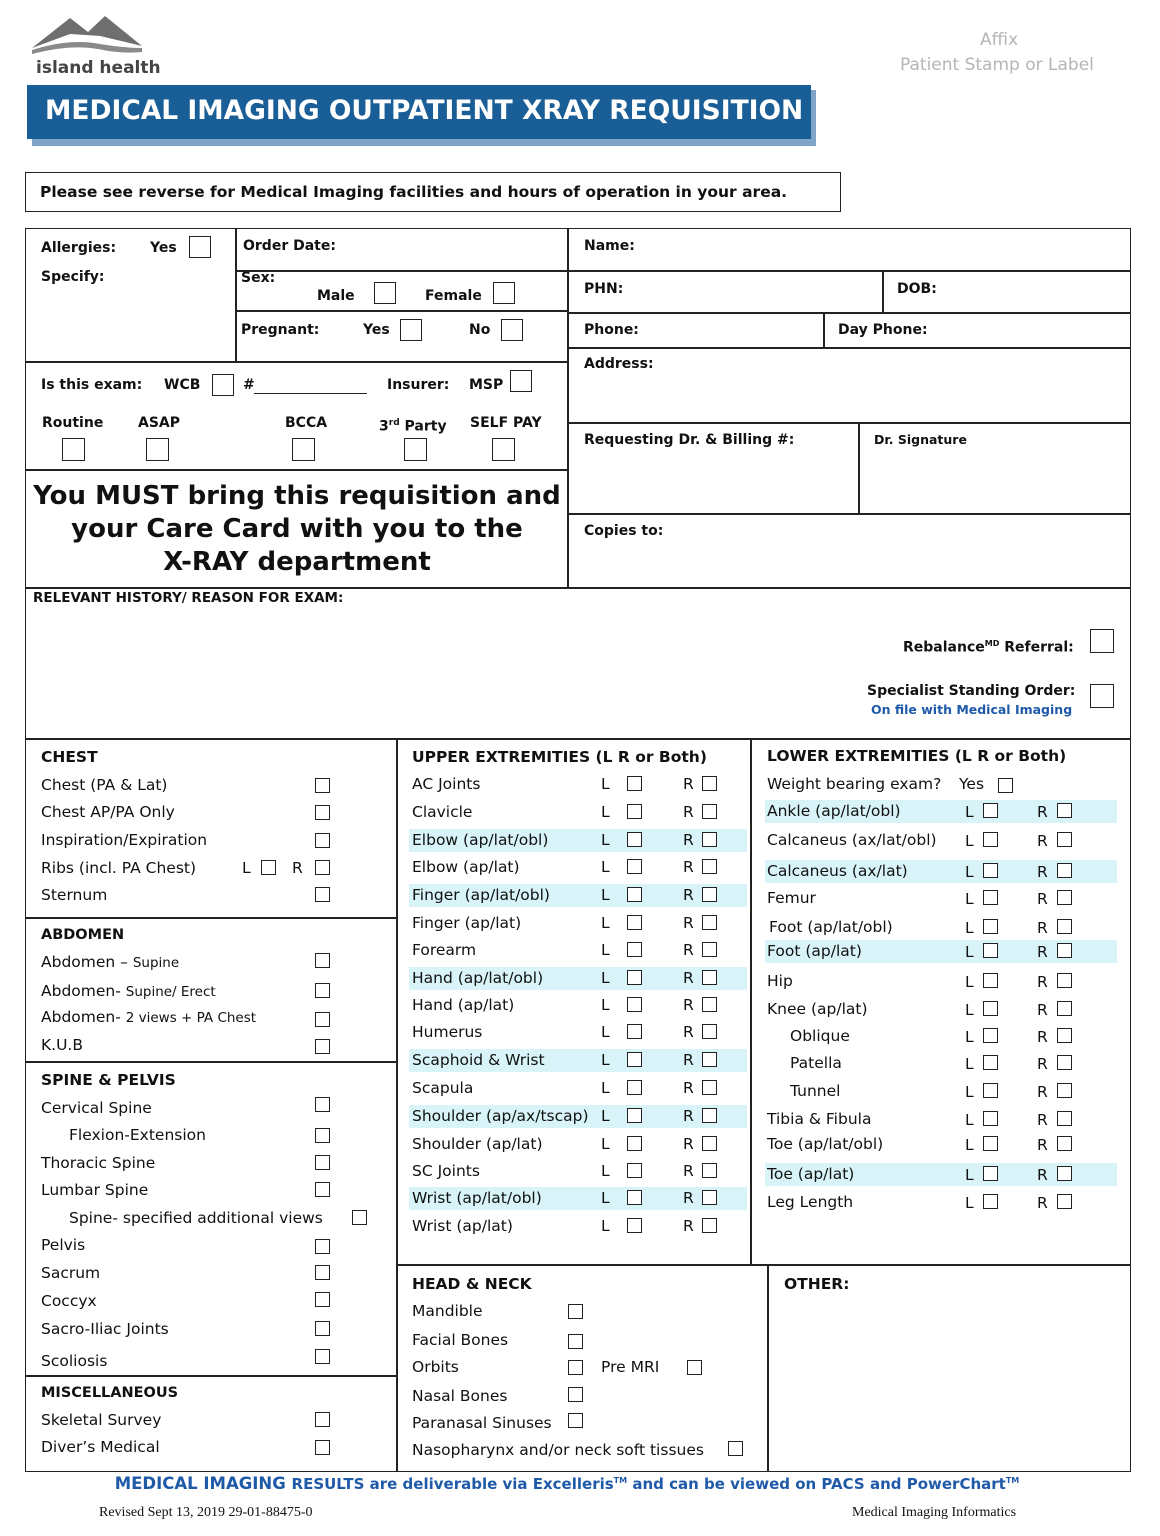  I want to click on wcb-checkbox, so click(223, 385).